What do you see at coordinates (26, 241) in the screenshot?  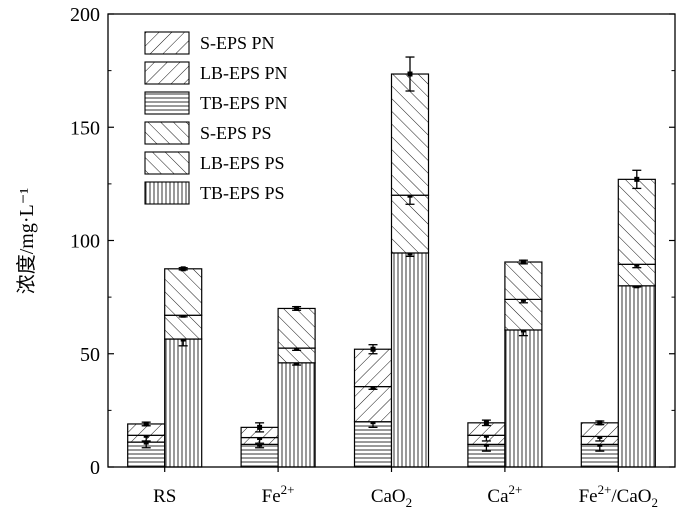 I see `y-axis-label: 浓度/mg·L⁻¹` at bounding box center [26, 241].